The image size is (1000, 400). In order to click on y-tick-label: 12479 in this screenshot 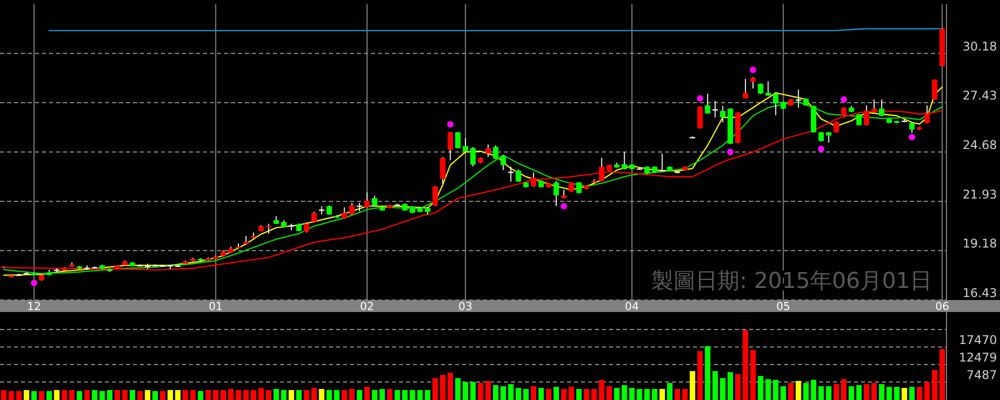, I will do `click(977, 357)`.